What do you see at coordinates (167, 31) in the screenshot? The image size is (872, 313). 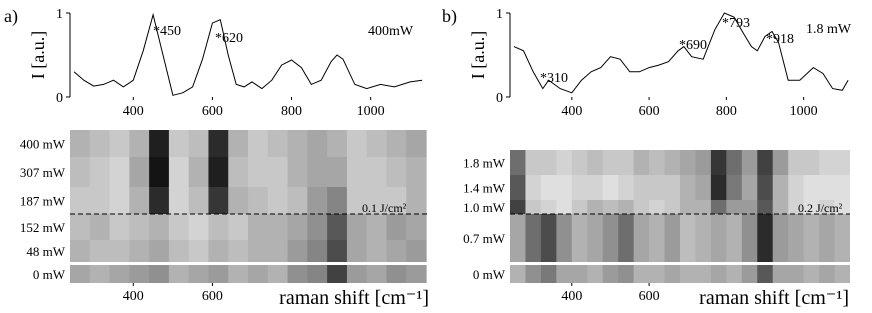 I see `peak-annotation: *450` at bounding box center [167, 31].